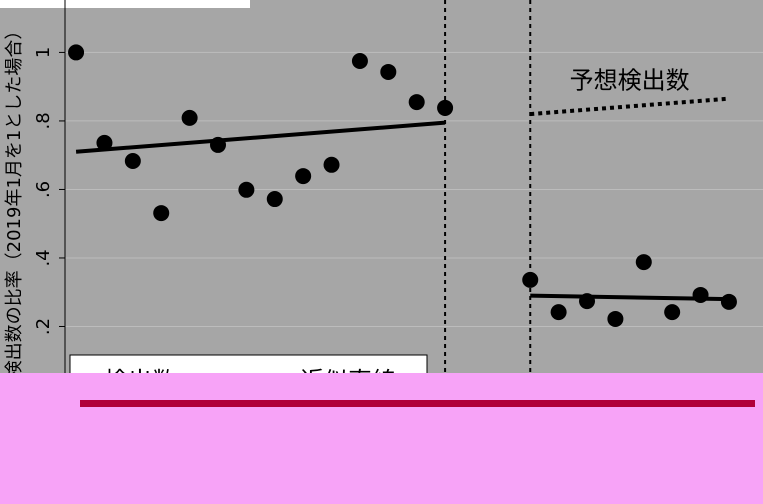 The image size is (763, 504). I want to click on y-tick-label: .4, so click(43, 257).